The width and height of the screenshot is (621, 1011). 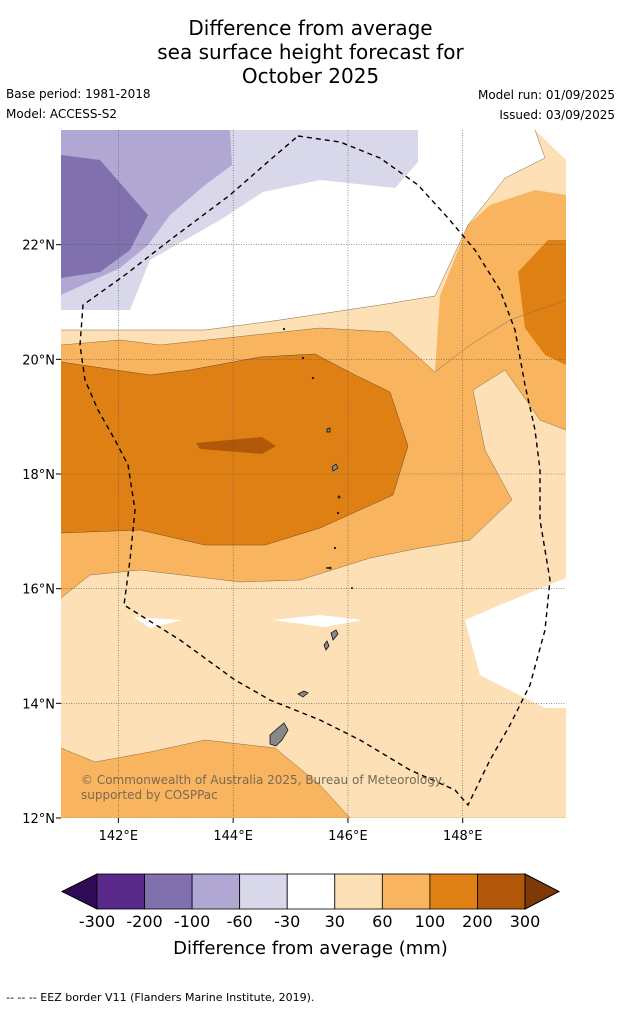 I want to click on colorbar-label-6: 60, so click(x=382, y=921).